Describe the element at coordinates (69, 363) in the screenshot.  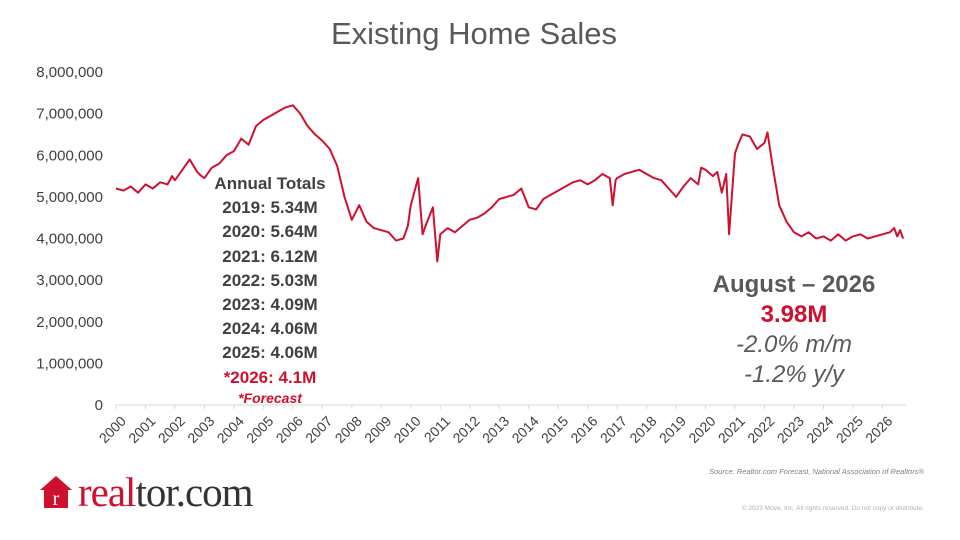
I see `y-tick-label: 1,000,000` at that location.